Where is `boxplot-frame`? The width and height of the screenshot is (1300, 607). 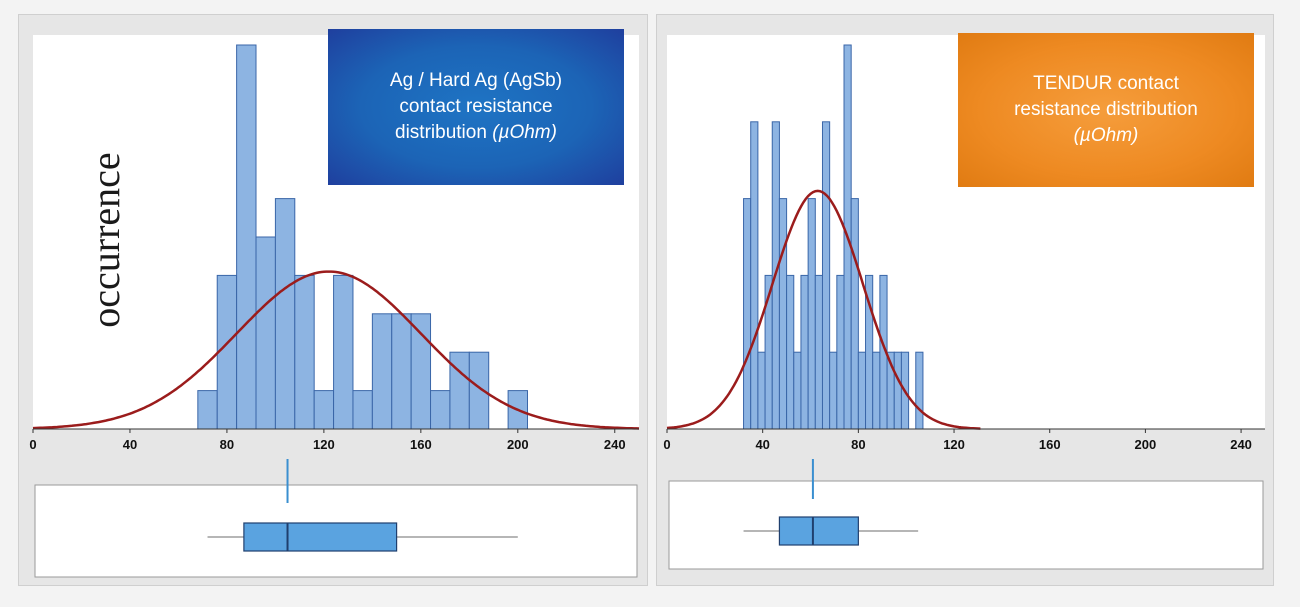
boxplot-frame is located at coordinates (966, 525).